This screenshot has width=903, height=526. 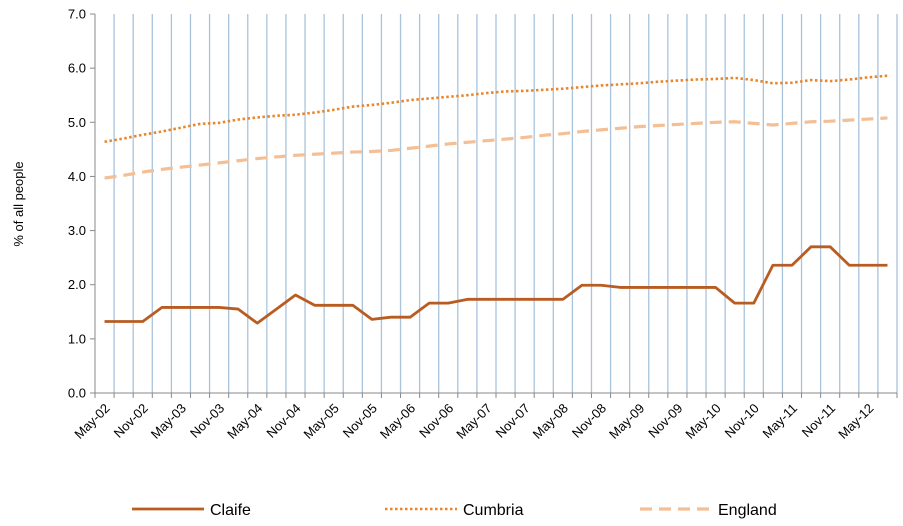 What do you see at coordinates (397, 421) in the screenshot?
I see `x-tick-label: May-06` at bounding box center [397, 421].